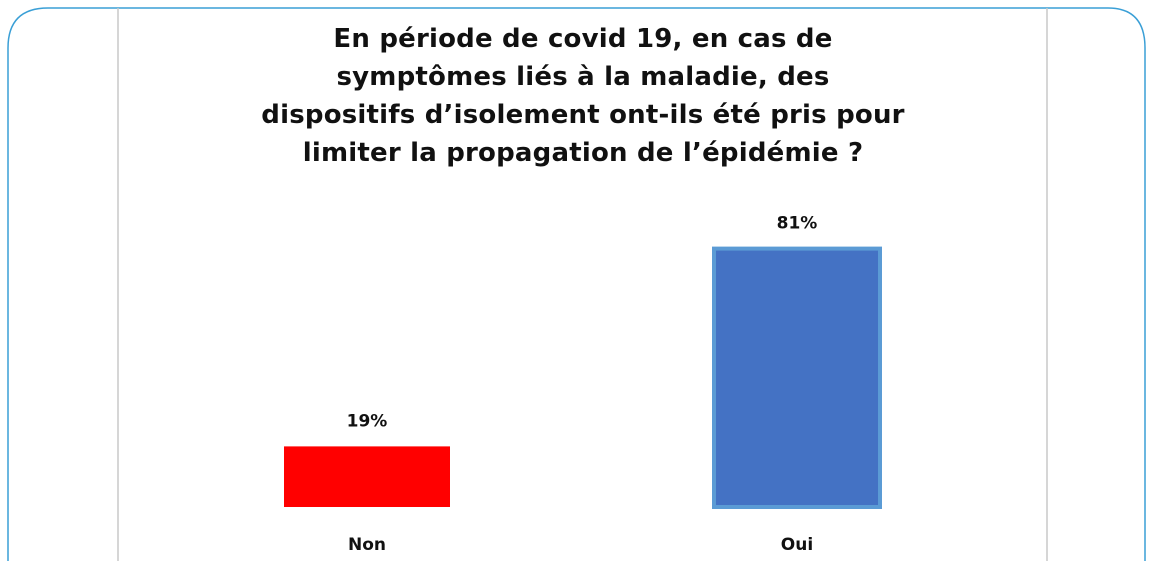 This screenshot has height=561, width=1151. Describe the element at coordinates (797, 545) in the screenshot. I see `x-tick-label: Oui` at that location.